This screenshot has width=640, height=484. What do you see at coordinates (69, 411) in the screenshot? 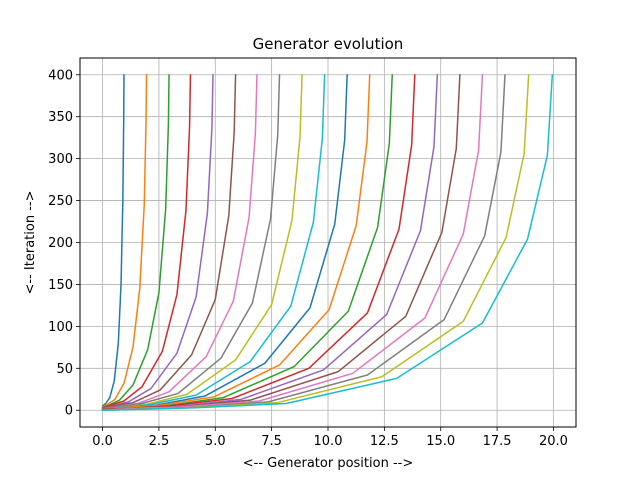
I see `y-tick-label: 0` at bounding box center [69, 411].